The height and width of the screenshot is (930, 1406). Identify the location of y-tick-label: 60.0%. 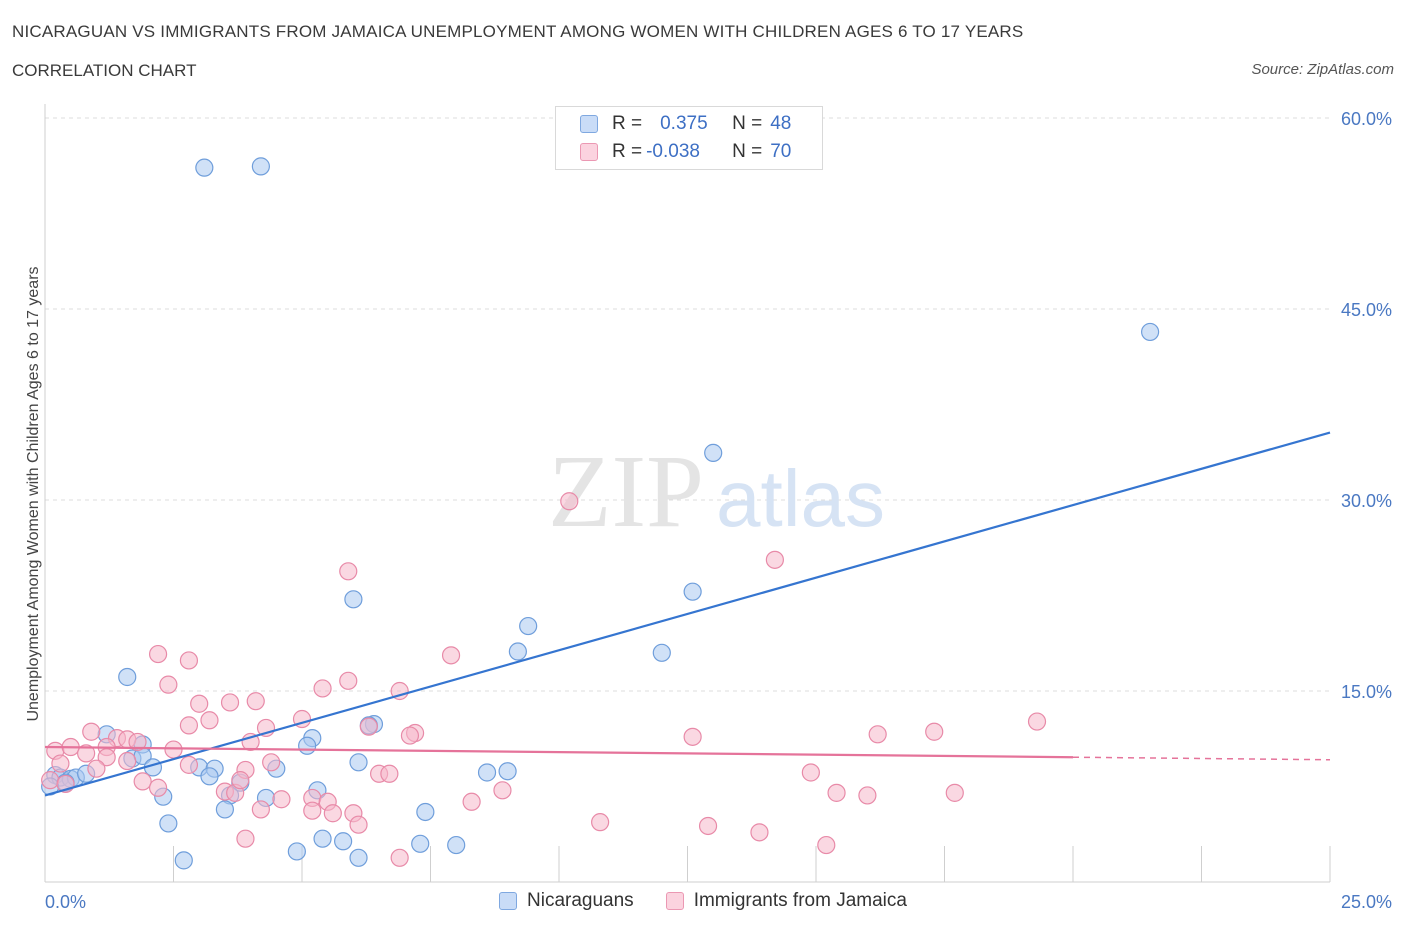
(1366, 119).